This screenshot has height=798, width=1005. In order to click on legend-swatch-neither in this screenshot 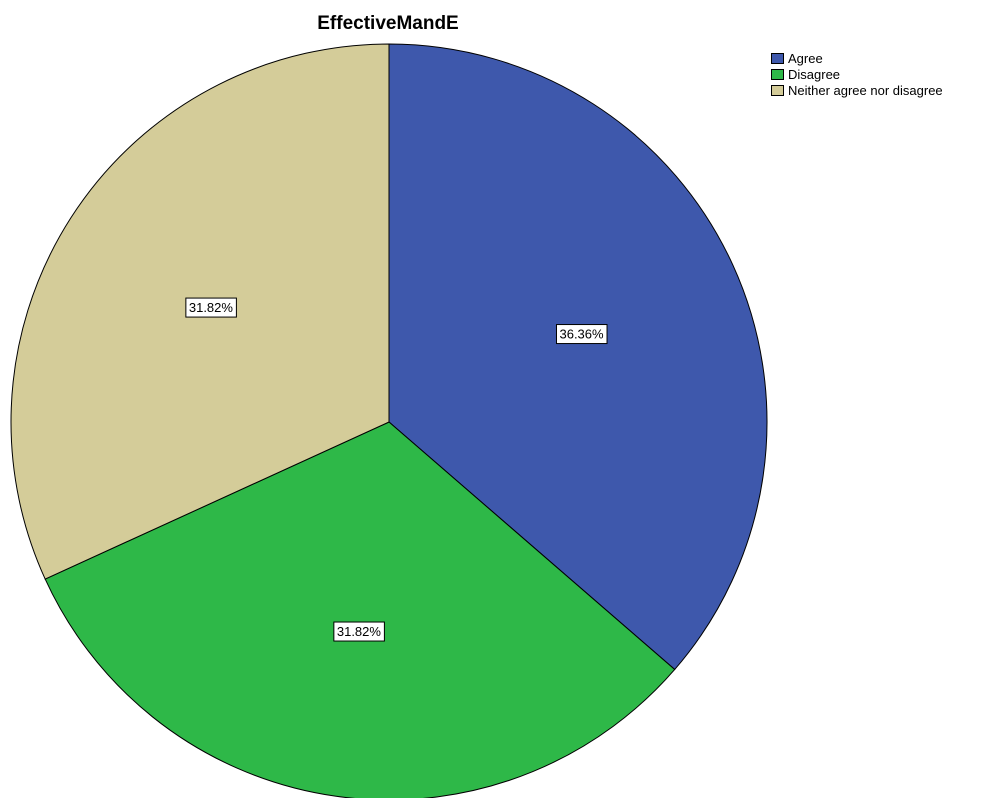, I will do `click(777, 90)`.